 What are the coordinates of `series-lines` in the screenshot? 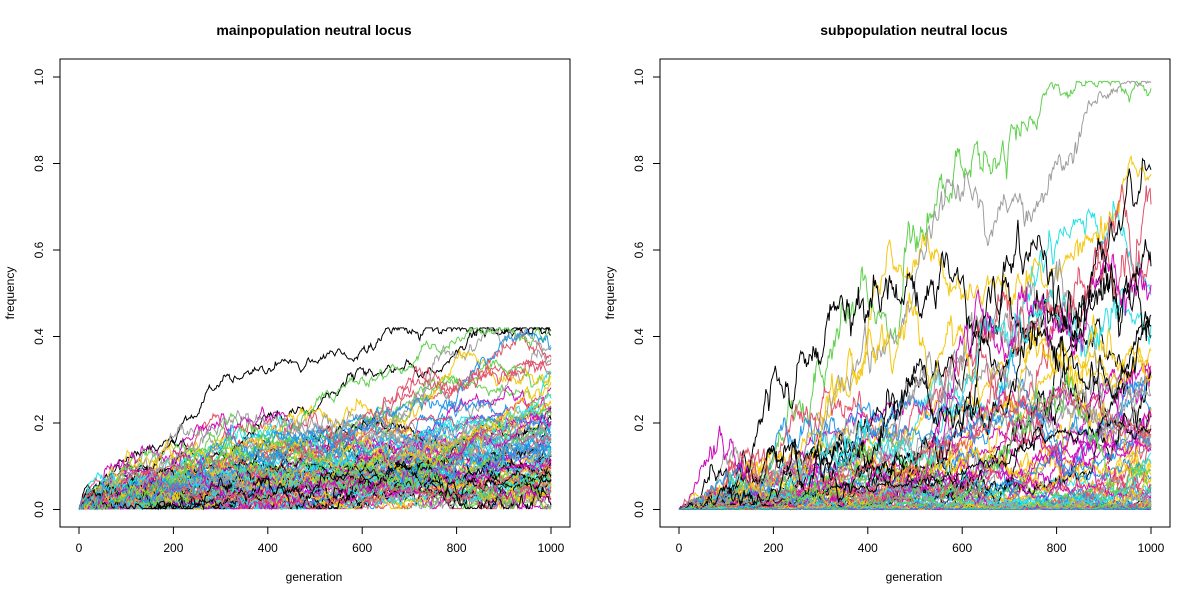 It's located at (315, 418).